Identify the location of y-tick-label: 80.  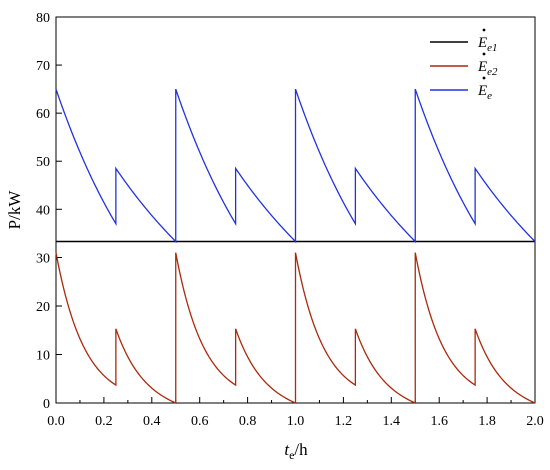
(43, 18).